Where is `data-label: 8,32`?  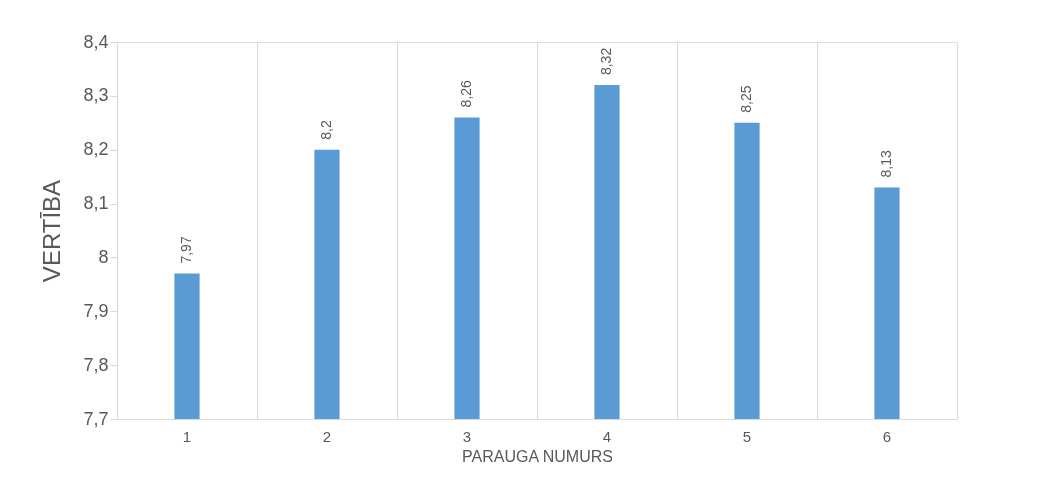
data-label: 8,32 is located at coordinates (606, 61).